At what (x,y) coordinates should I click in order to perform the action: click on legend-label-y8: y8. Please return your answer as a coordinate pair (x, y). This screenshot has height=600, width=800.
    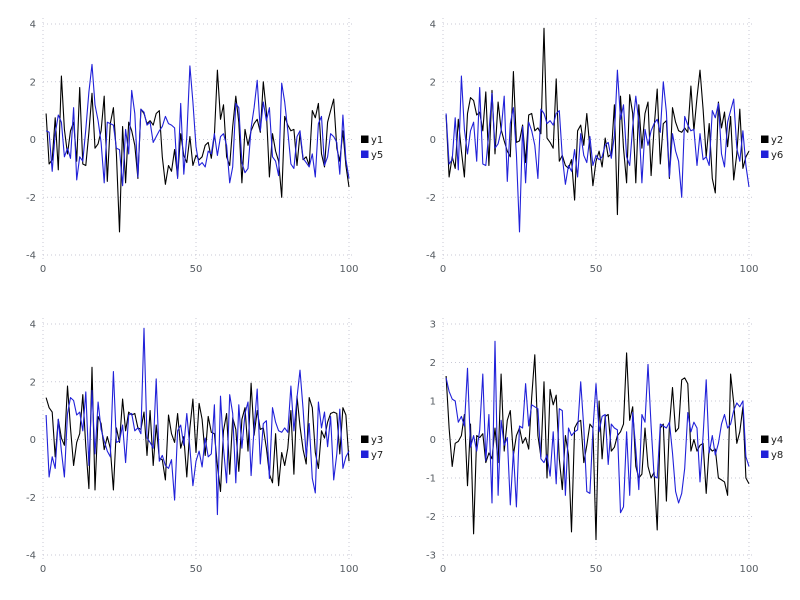
    Looking at the image, I should click on (777, 455).